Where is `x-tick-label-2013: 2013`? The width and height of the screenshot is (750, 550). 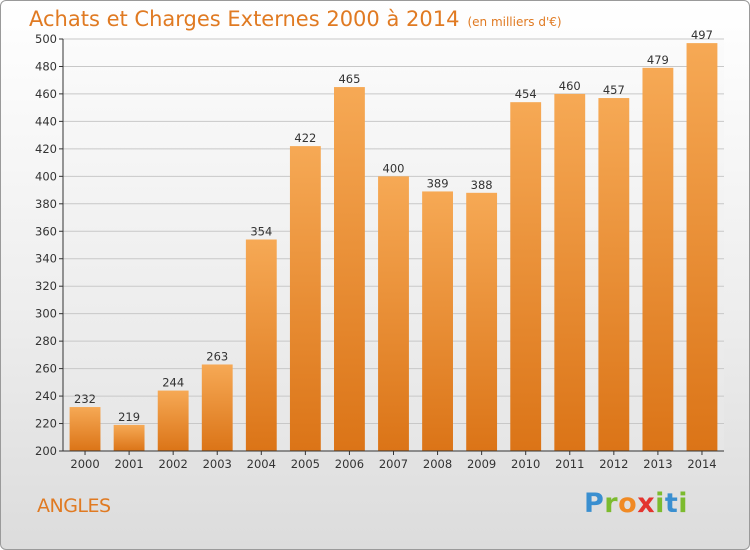 x-tick-label-2013: 2013 is located at coordinates (657, 464).